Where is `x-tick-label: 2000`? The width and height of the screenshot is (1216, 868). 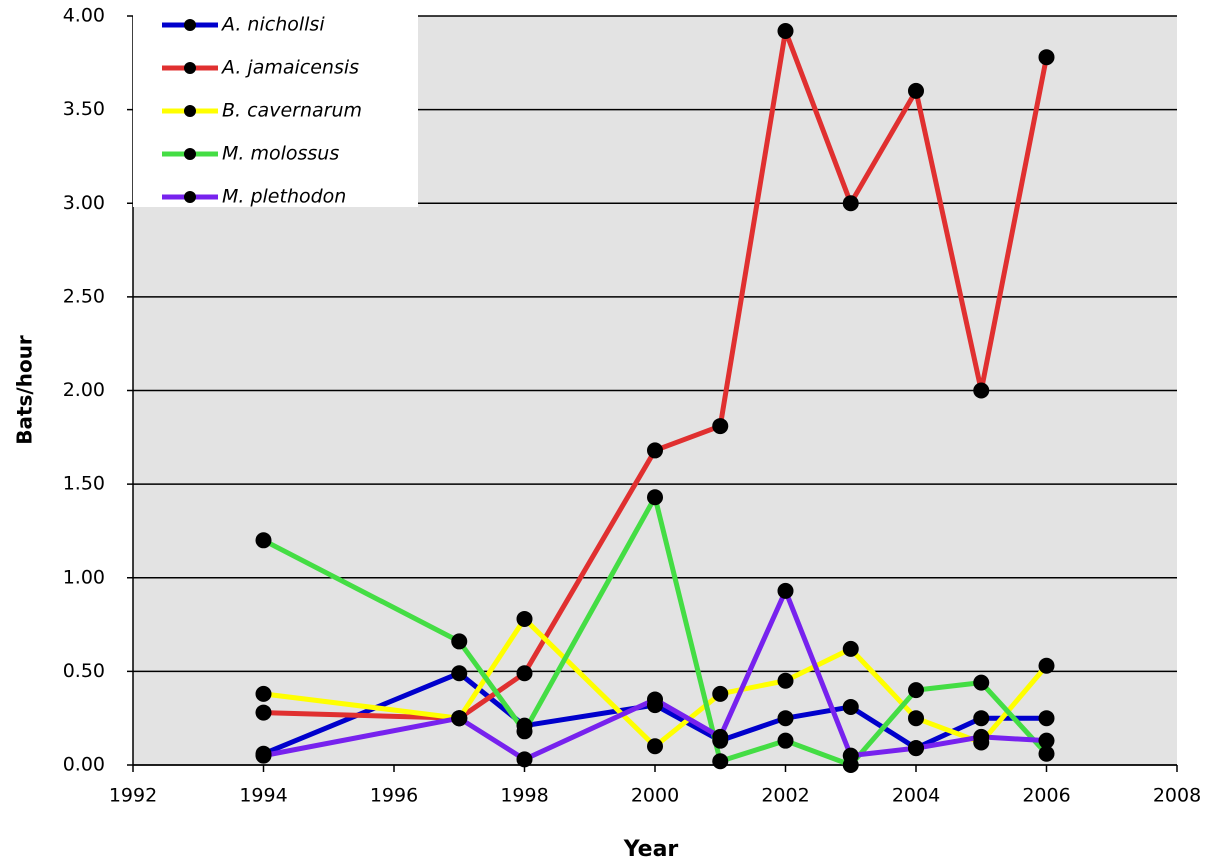
x-tick-label: 2000 is located at coordinates (655, 796).